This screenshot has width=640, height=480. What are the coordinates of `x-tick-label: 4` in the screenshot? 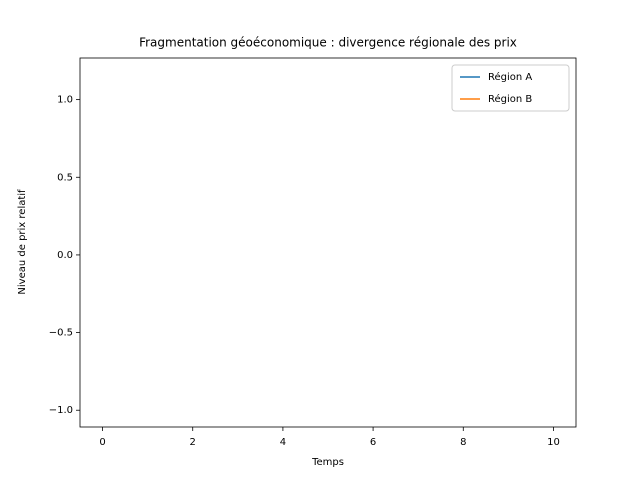 It's located at (283, 442).